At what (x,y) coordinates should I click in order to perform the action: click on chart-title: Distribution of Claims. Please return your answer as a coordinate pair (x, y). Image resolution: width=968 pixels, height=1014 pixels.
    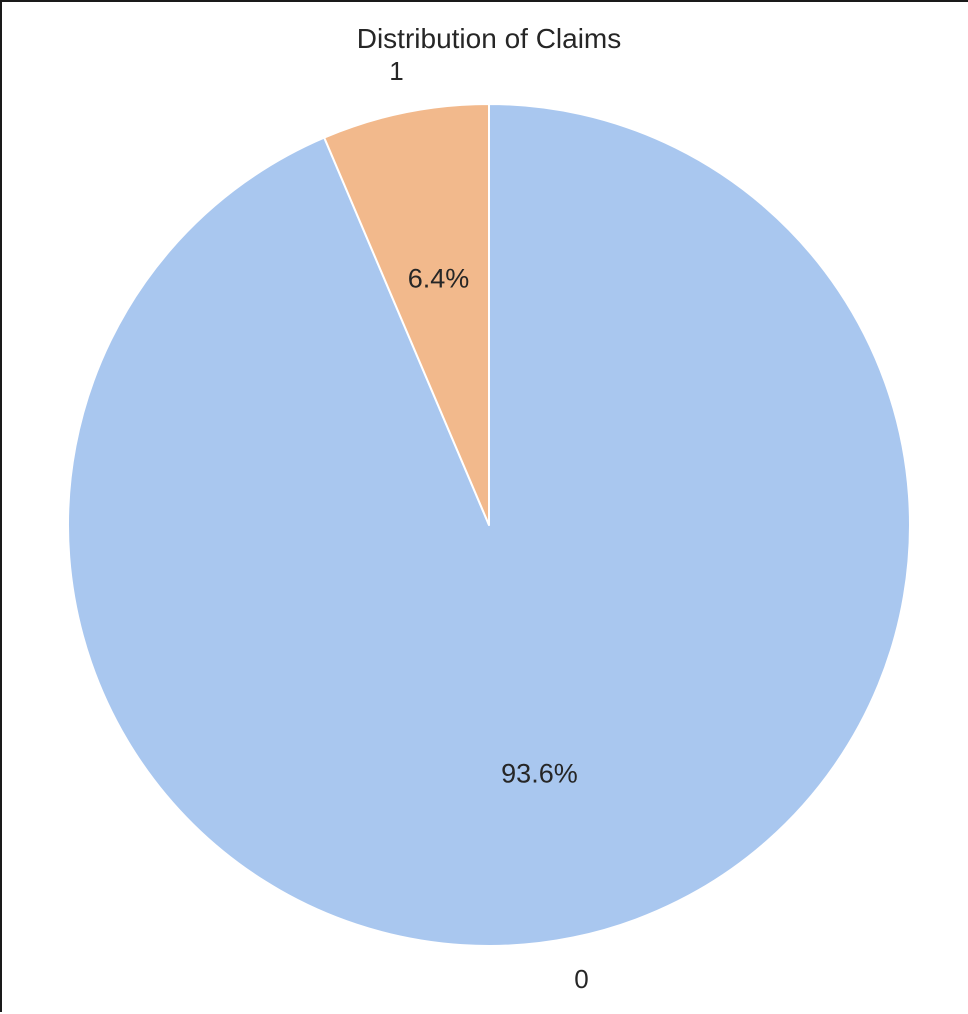
    Looking at the image, I should click on (489, 38).